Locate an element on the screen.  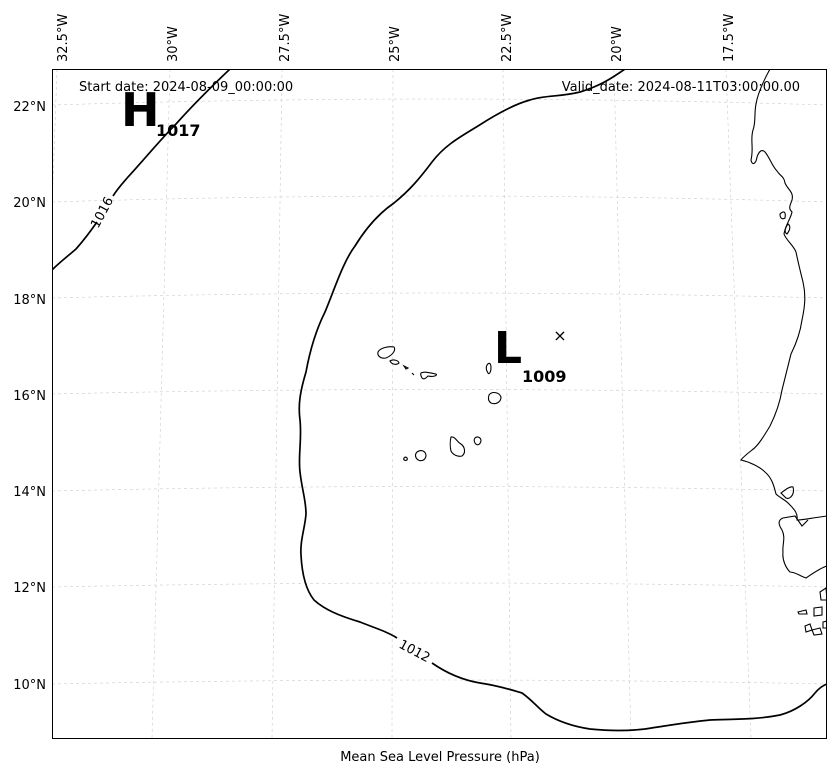
lon-label: 30°W is located at coordinates (173, 44).